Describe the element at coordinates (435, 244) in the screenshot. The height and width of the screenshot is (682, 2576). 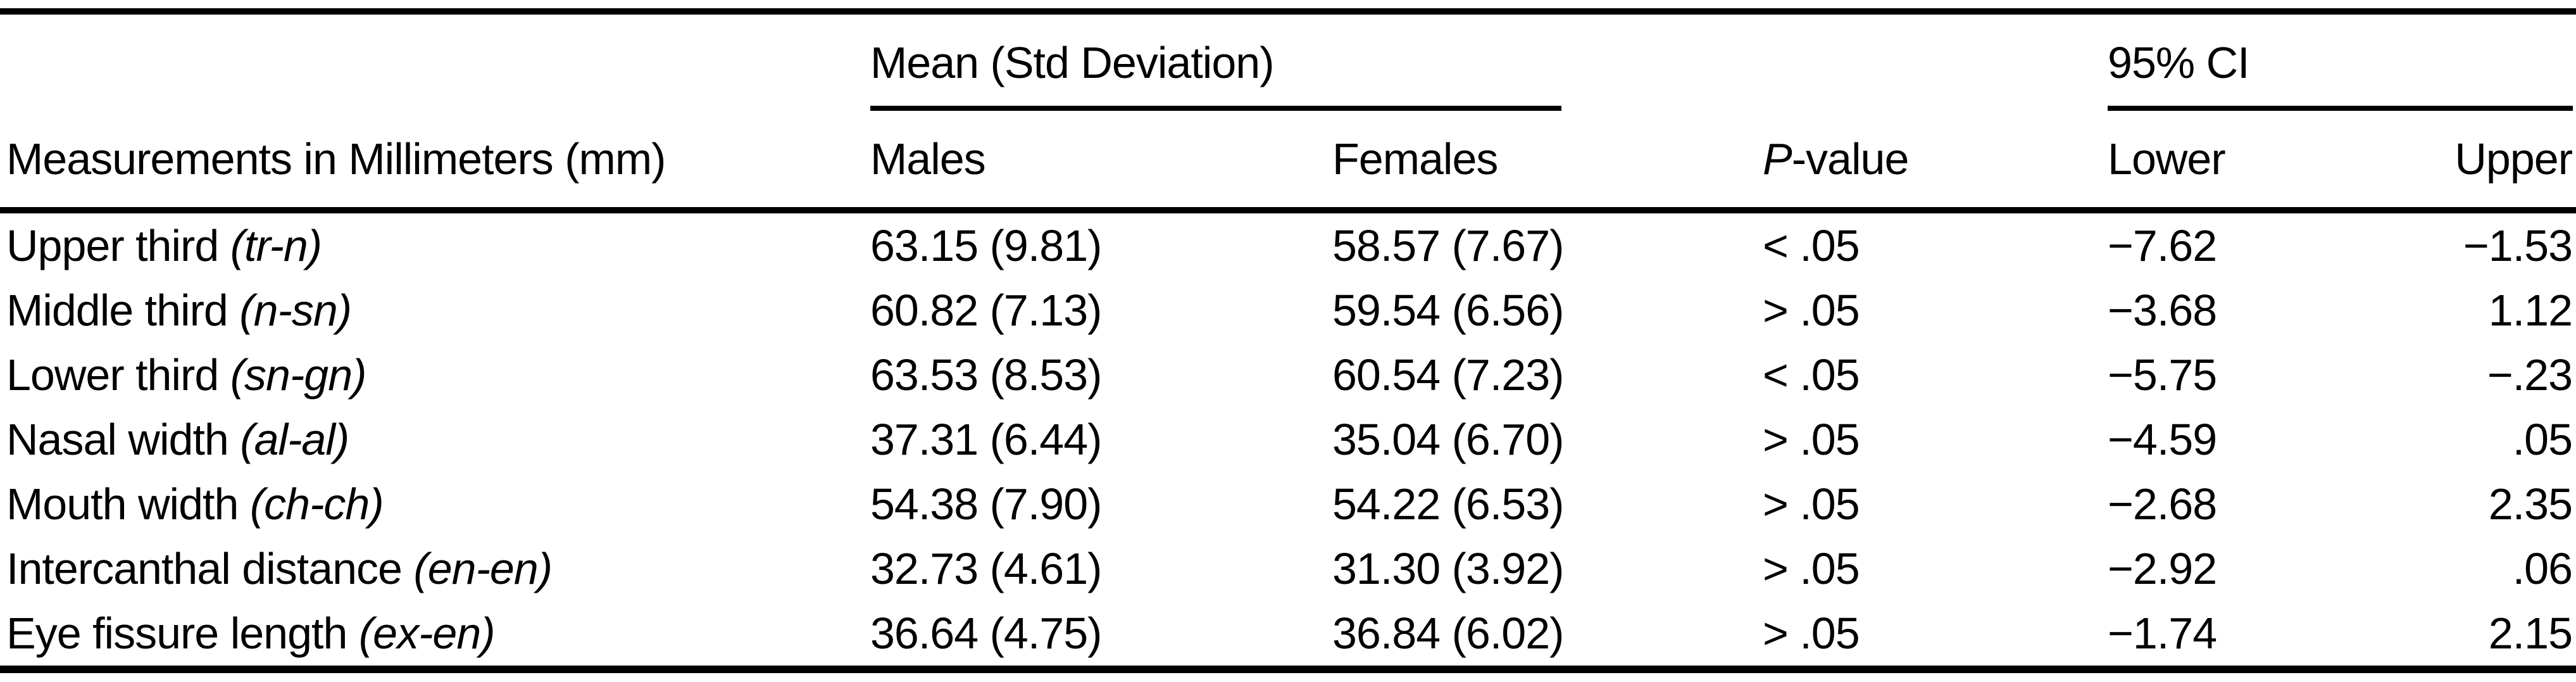
I see `row-label: Upper third (tr-n)` at that location.